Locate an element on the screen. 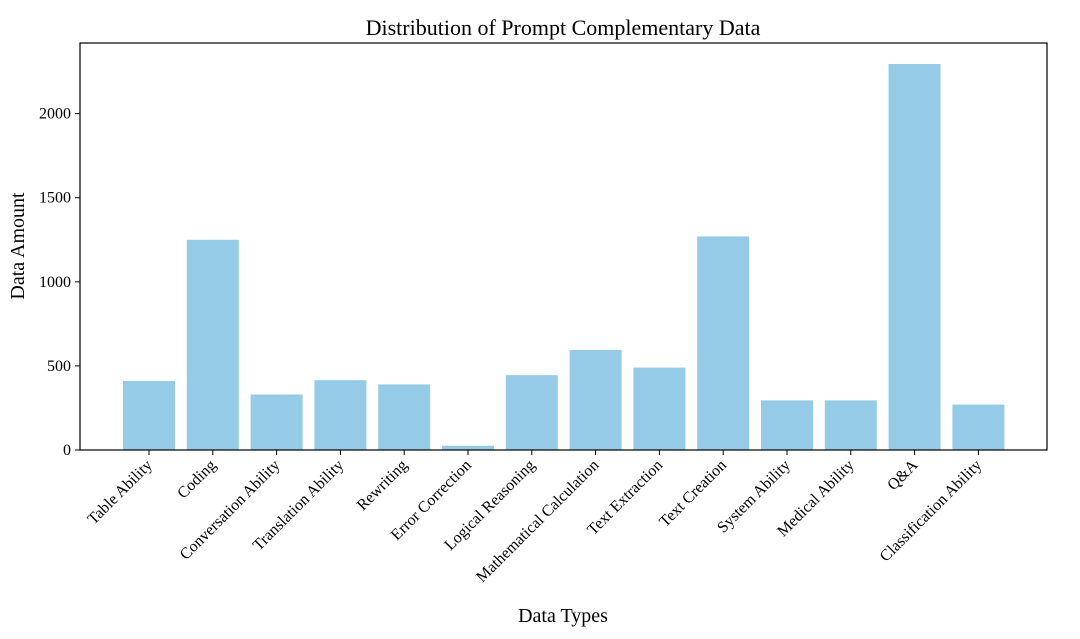 The image size is (1080, 639). bar-text-creation is located at coordinates (723, 343).